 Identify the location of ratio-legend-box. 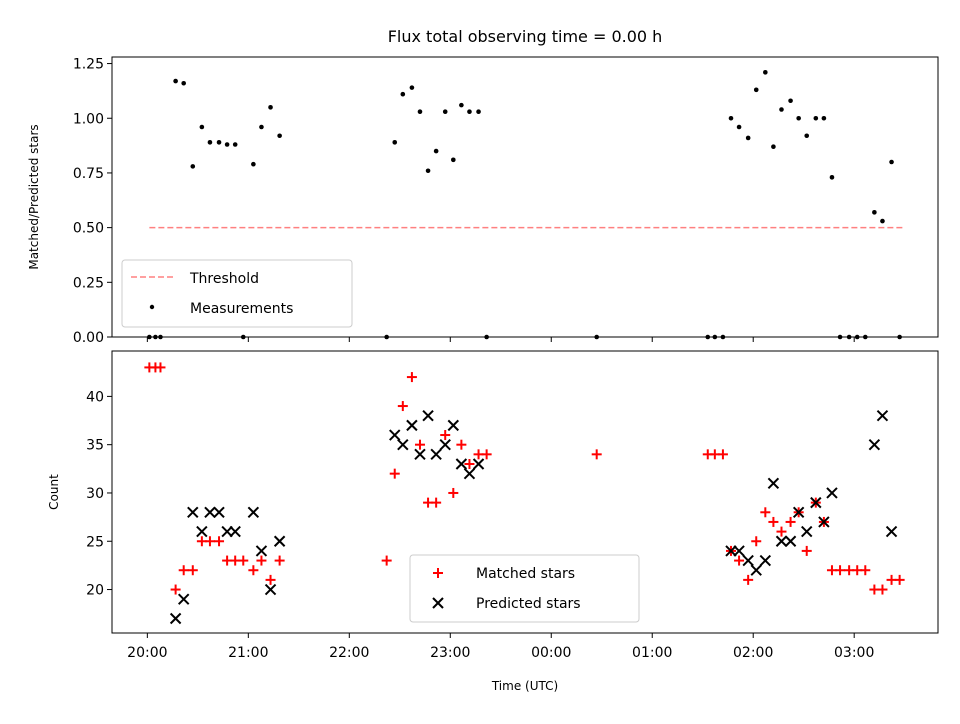
(237, 293).